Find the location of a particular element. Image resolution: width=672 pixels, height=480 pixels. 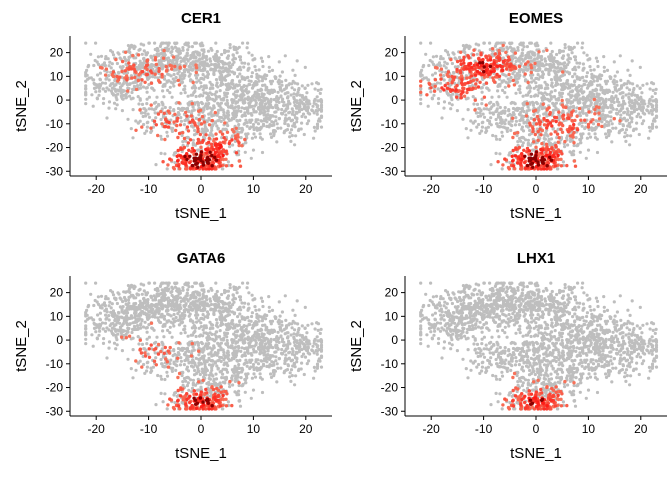

x-tick-label: 20 is located at coordinates (641, 189).